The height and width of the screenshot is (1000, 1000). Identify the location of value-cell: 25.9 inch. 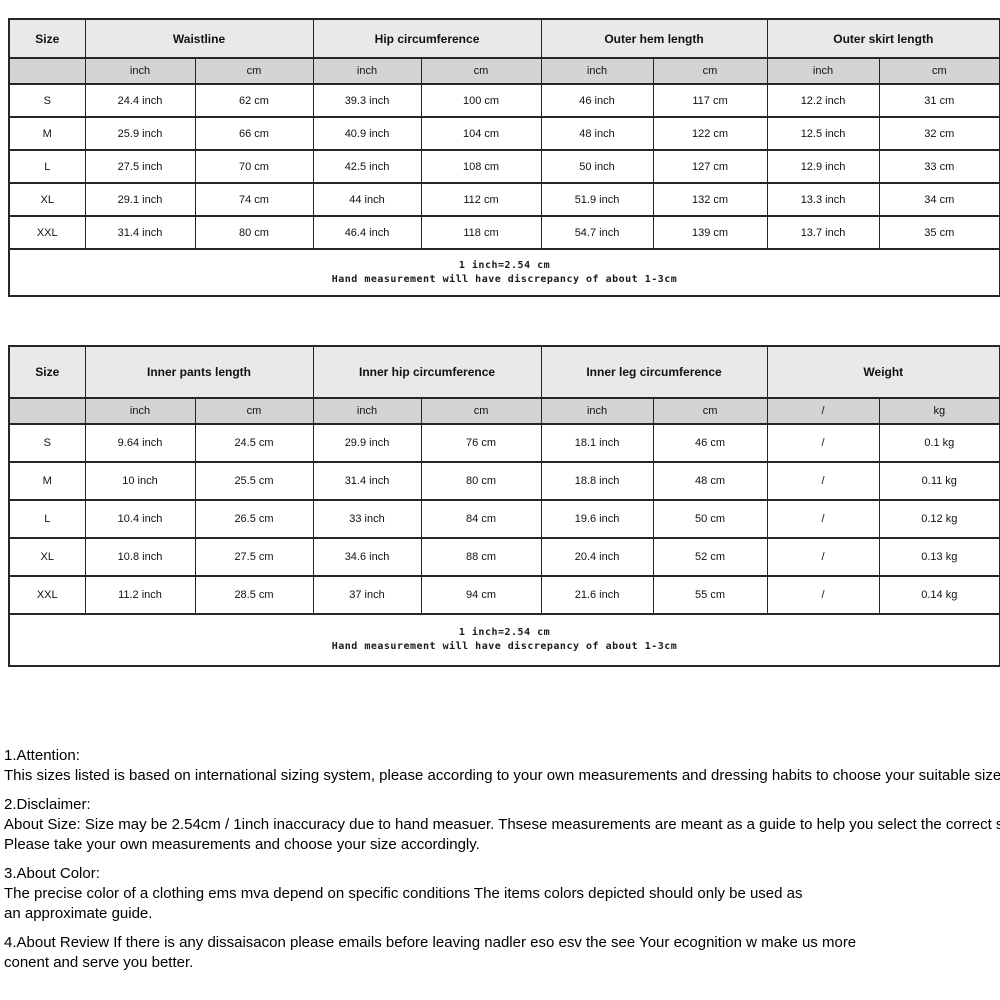
(140, 133).